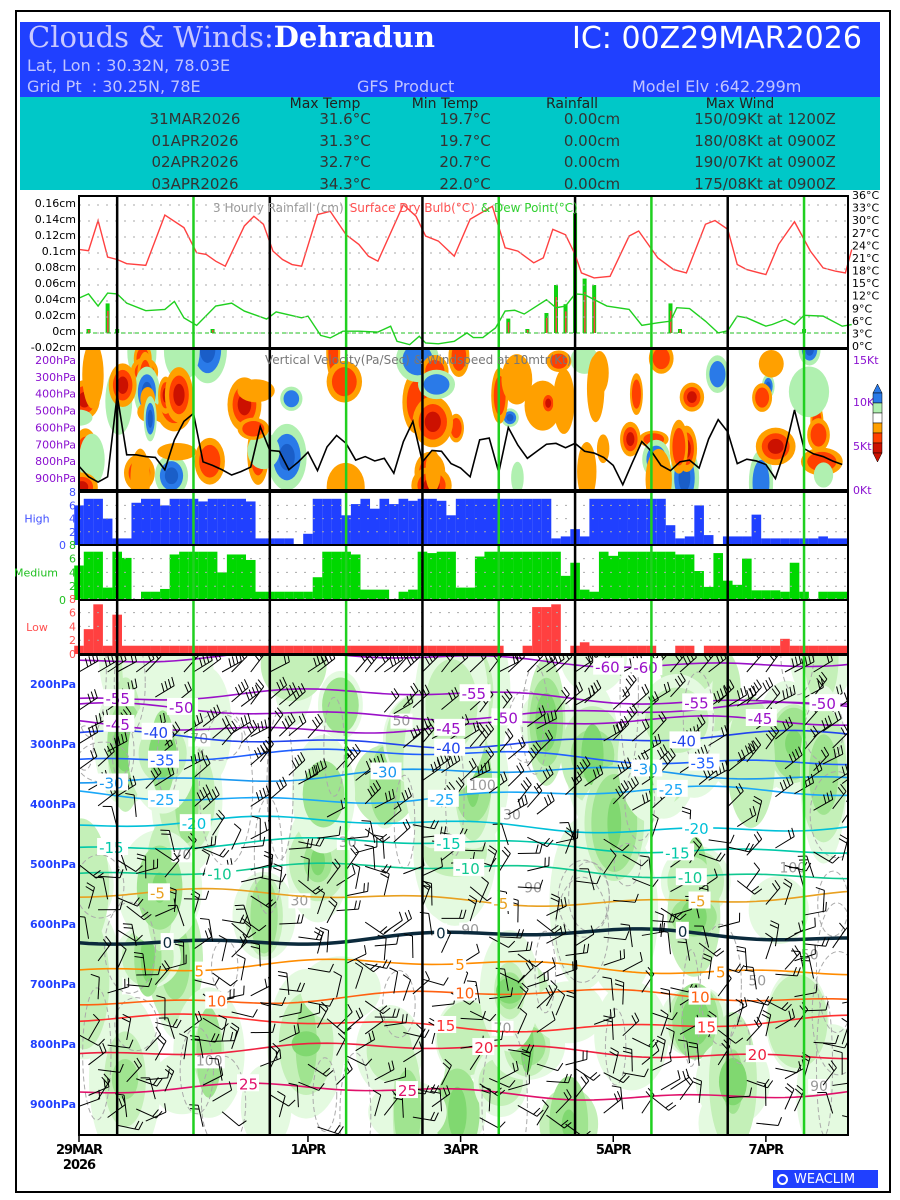  Describe the element at coordinates (603, 449) in the screenshot. I see `upward-motion-contour` at that location.